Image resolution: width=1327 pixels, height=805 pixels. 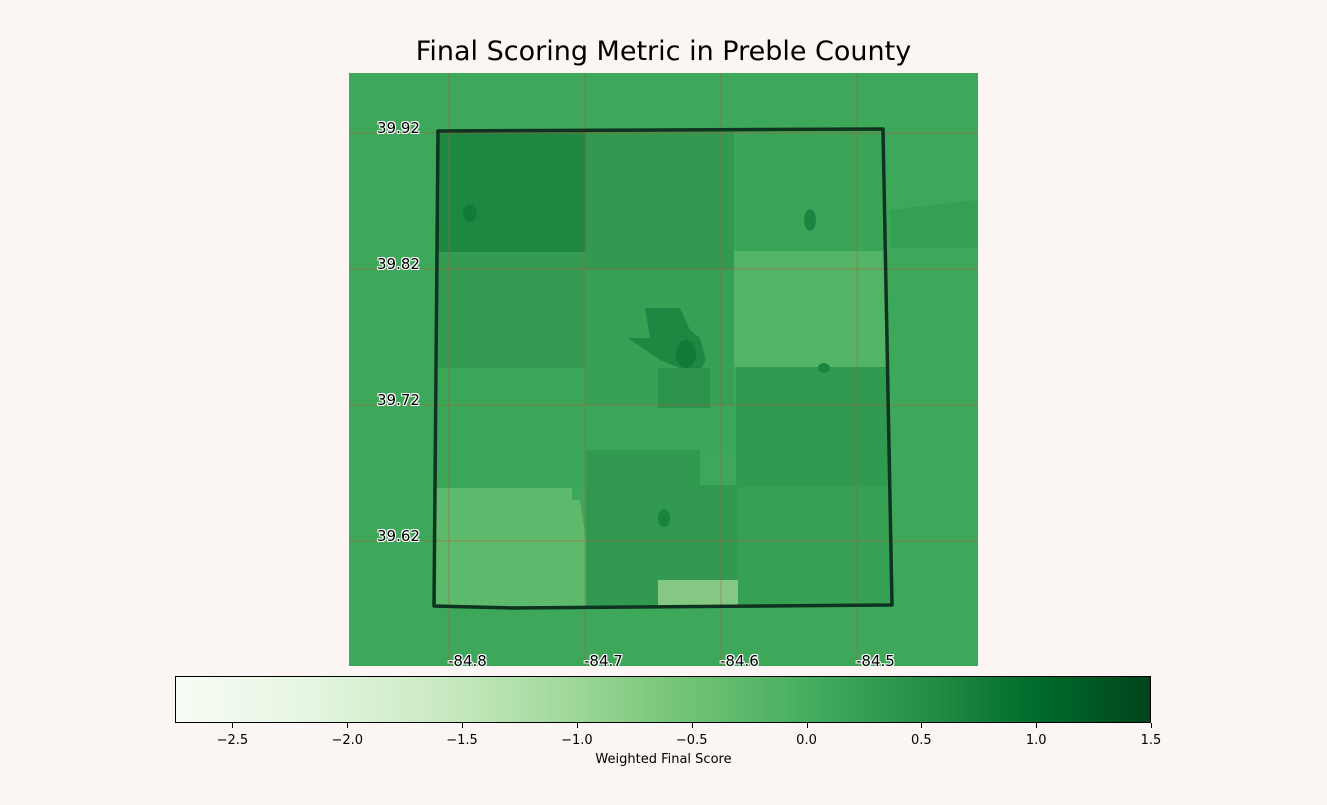 What do you see at coordinates (398, 400) in the screenshot?
I see `lat-tick-label: 39.72` at bounding box center [398, 400].